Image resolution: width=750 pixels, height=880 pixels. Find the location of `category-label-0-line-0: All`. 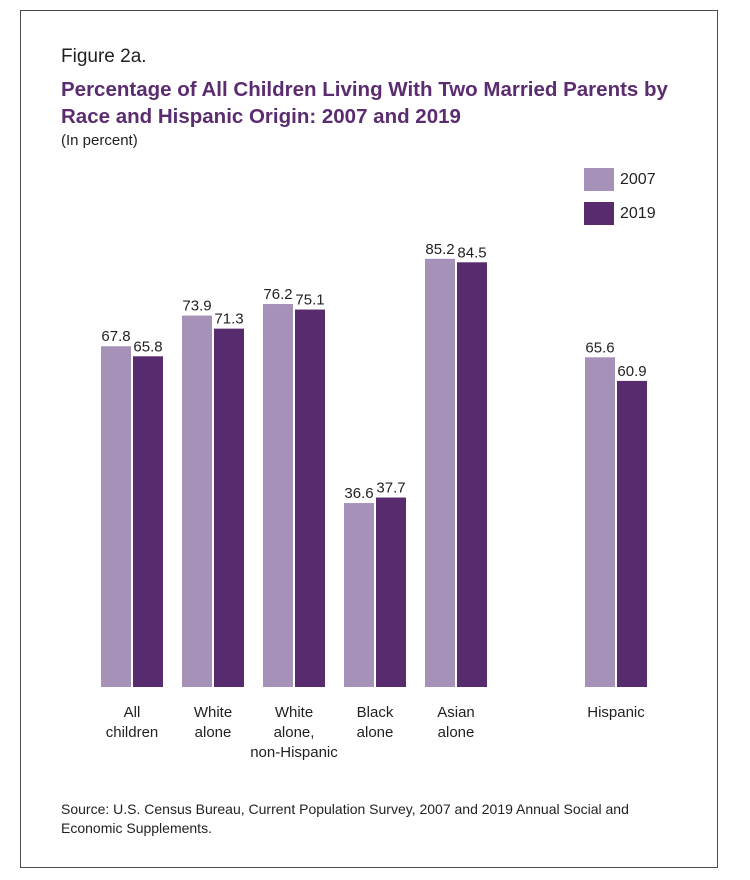

category-label-0-line-0: All is located at coordinates (132, 712).